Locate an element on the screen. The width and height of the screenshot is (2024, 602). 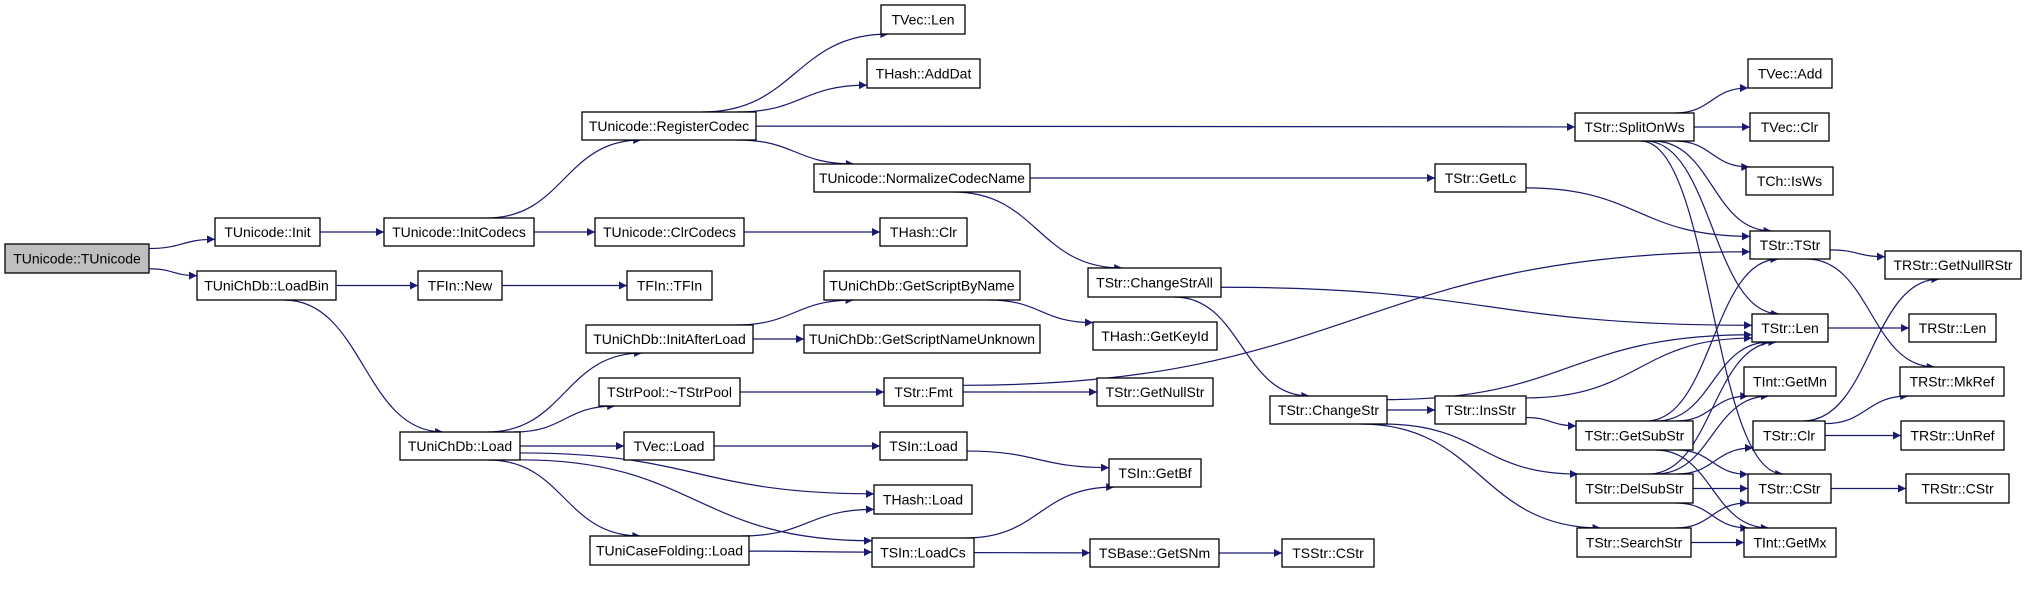
node-tstr-getlc: TStr::GetLc is located at coordinates (1480, 178).